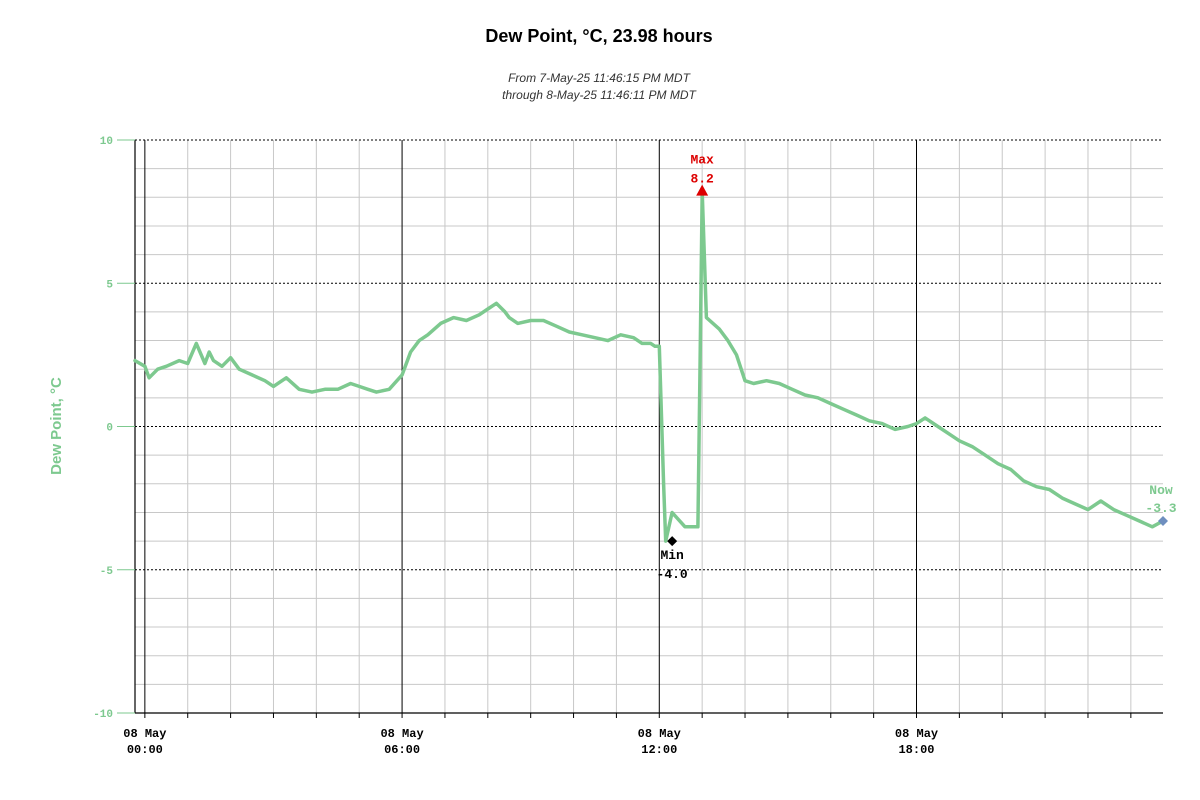 This screenshot has height=800, width=1200. I want to click on now-marker, so click(1163, 521).